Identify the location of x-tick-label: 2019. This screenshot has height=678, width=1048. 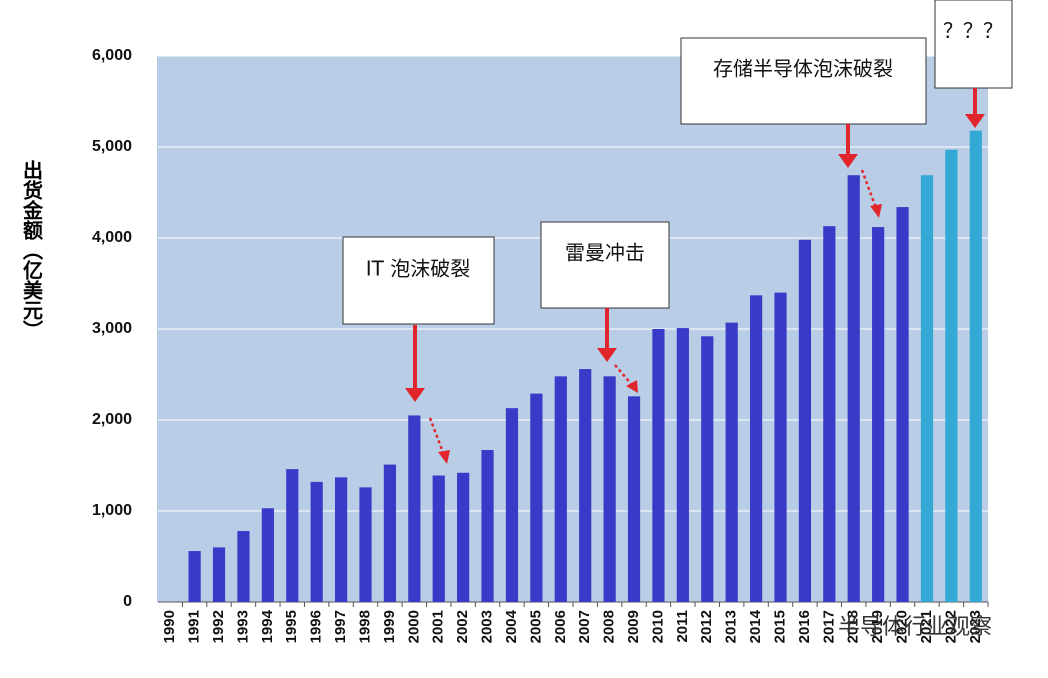
(877, 626).